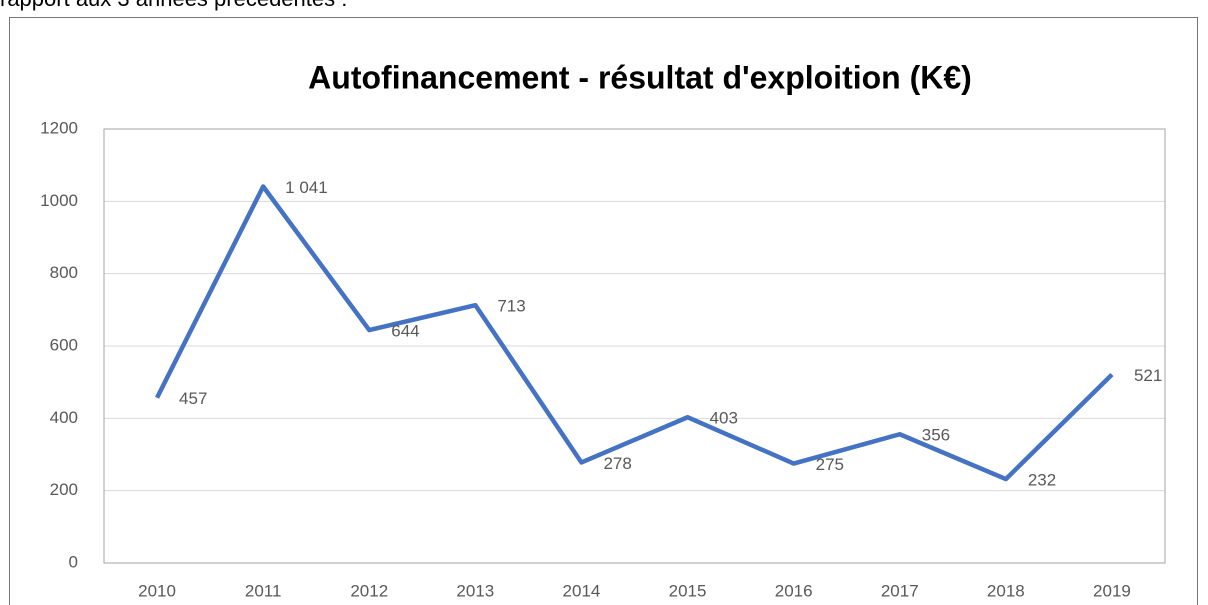  What do you see at coordinates (73, 561) in the screenshot?
I see `y-tick-label: 0` at bounding box center [73, 561].